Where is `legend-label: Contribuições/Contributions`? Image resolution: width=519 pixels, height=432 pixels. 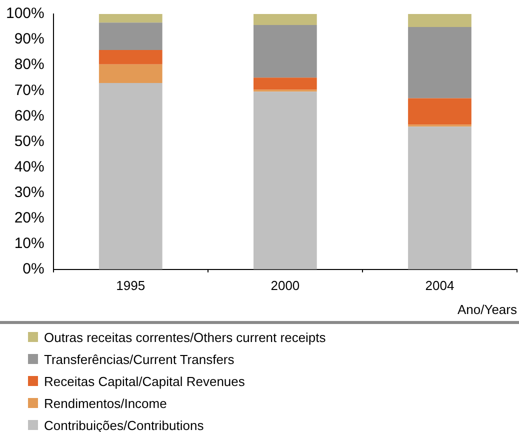 legend-label: Contribuições/Contributions is located at coordinates (124, 425).